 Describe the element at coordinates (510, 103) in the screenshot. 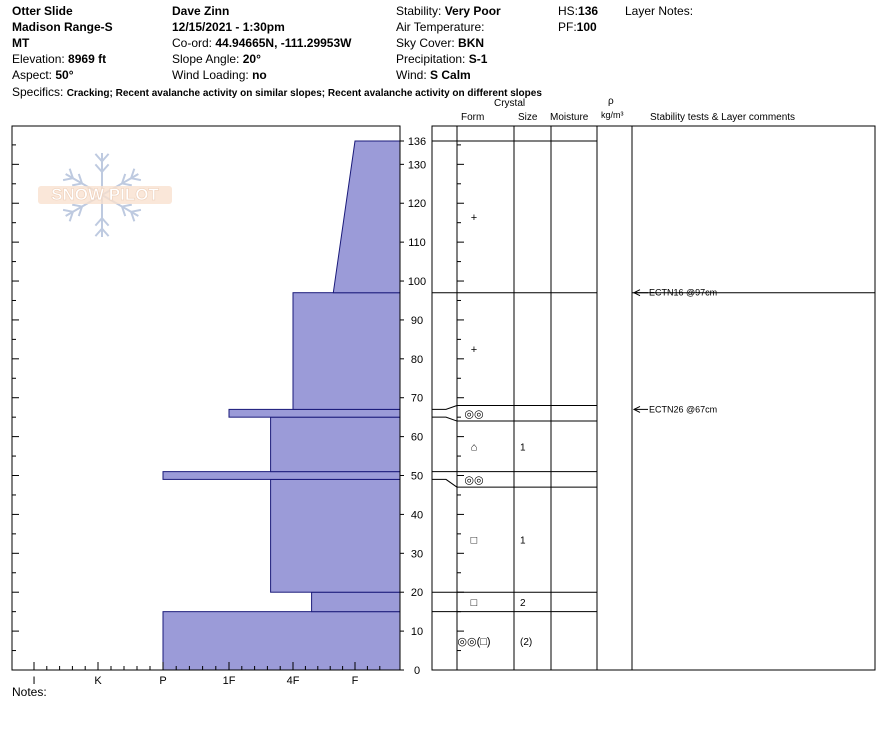

I see `crystal-header: Crystal` at that location.